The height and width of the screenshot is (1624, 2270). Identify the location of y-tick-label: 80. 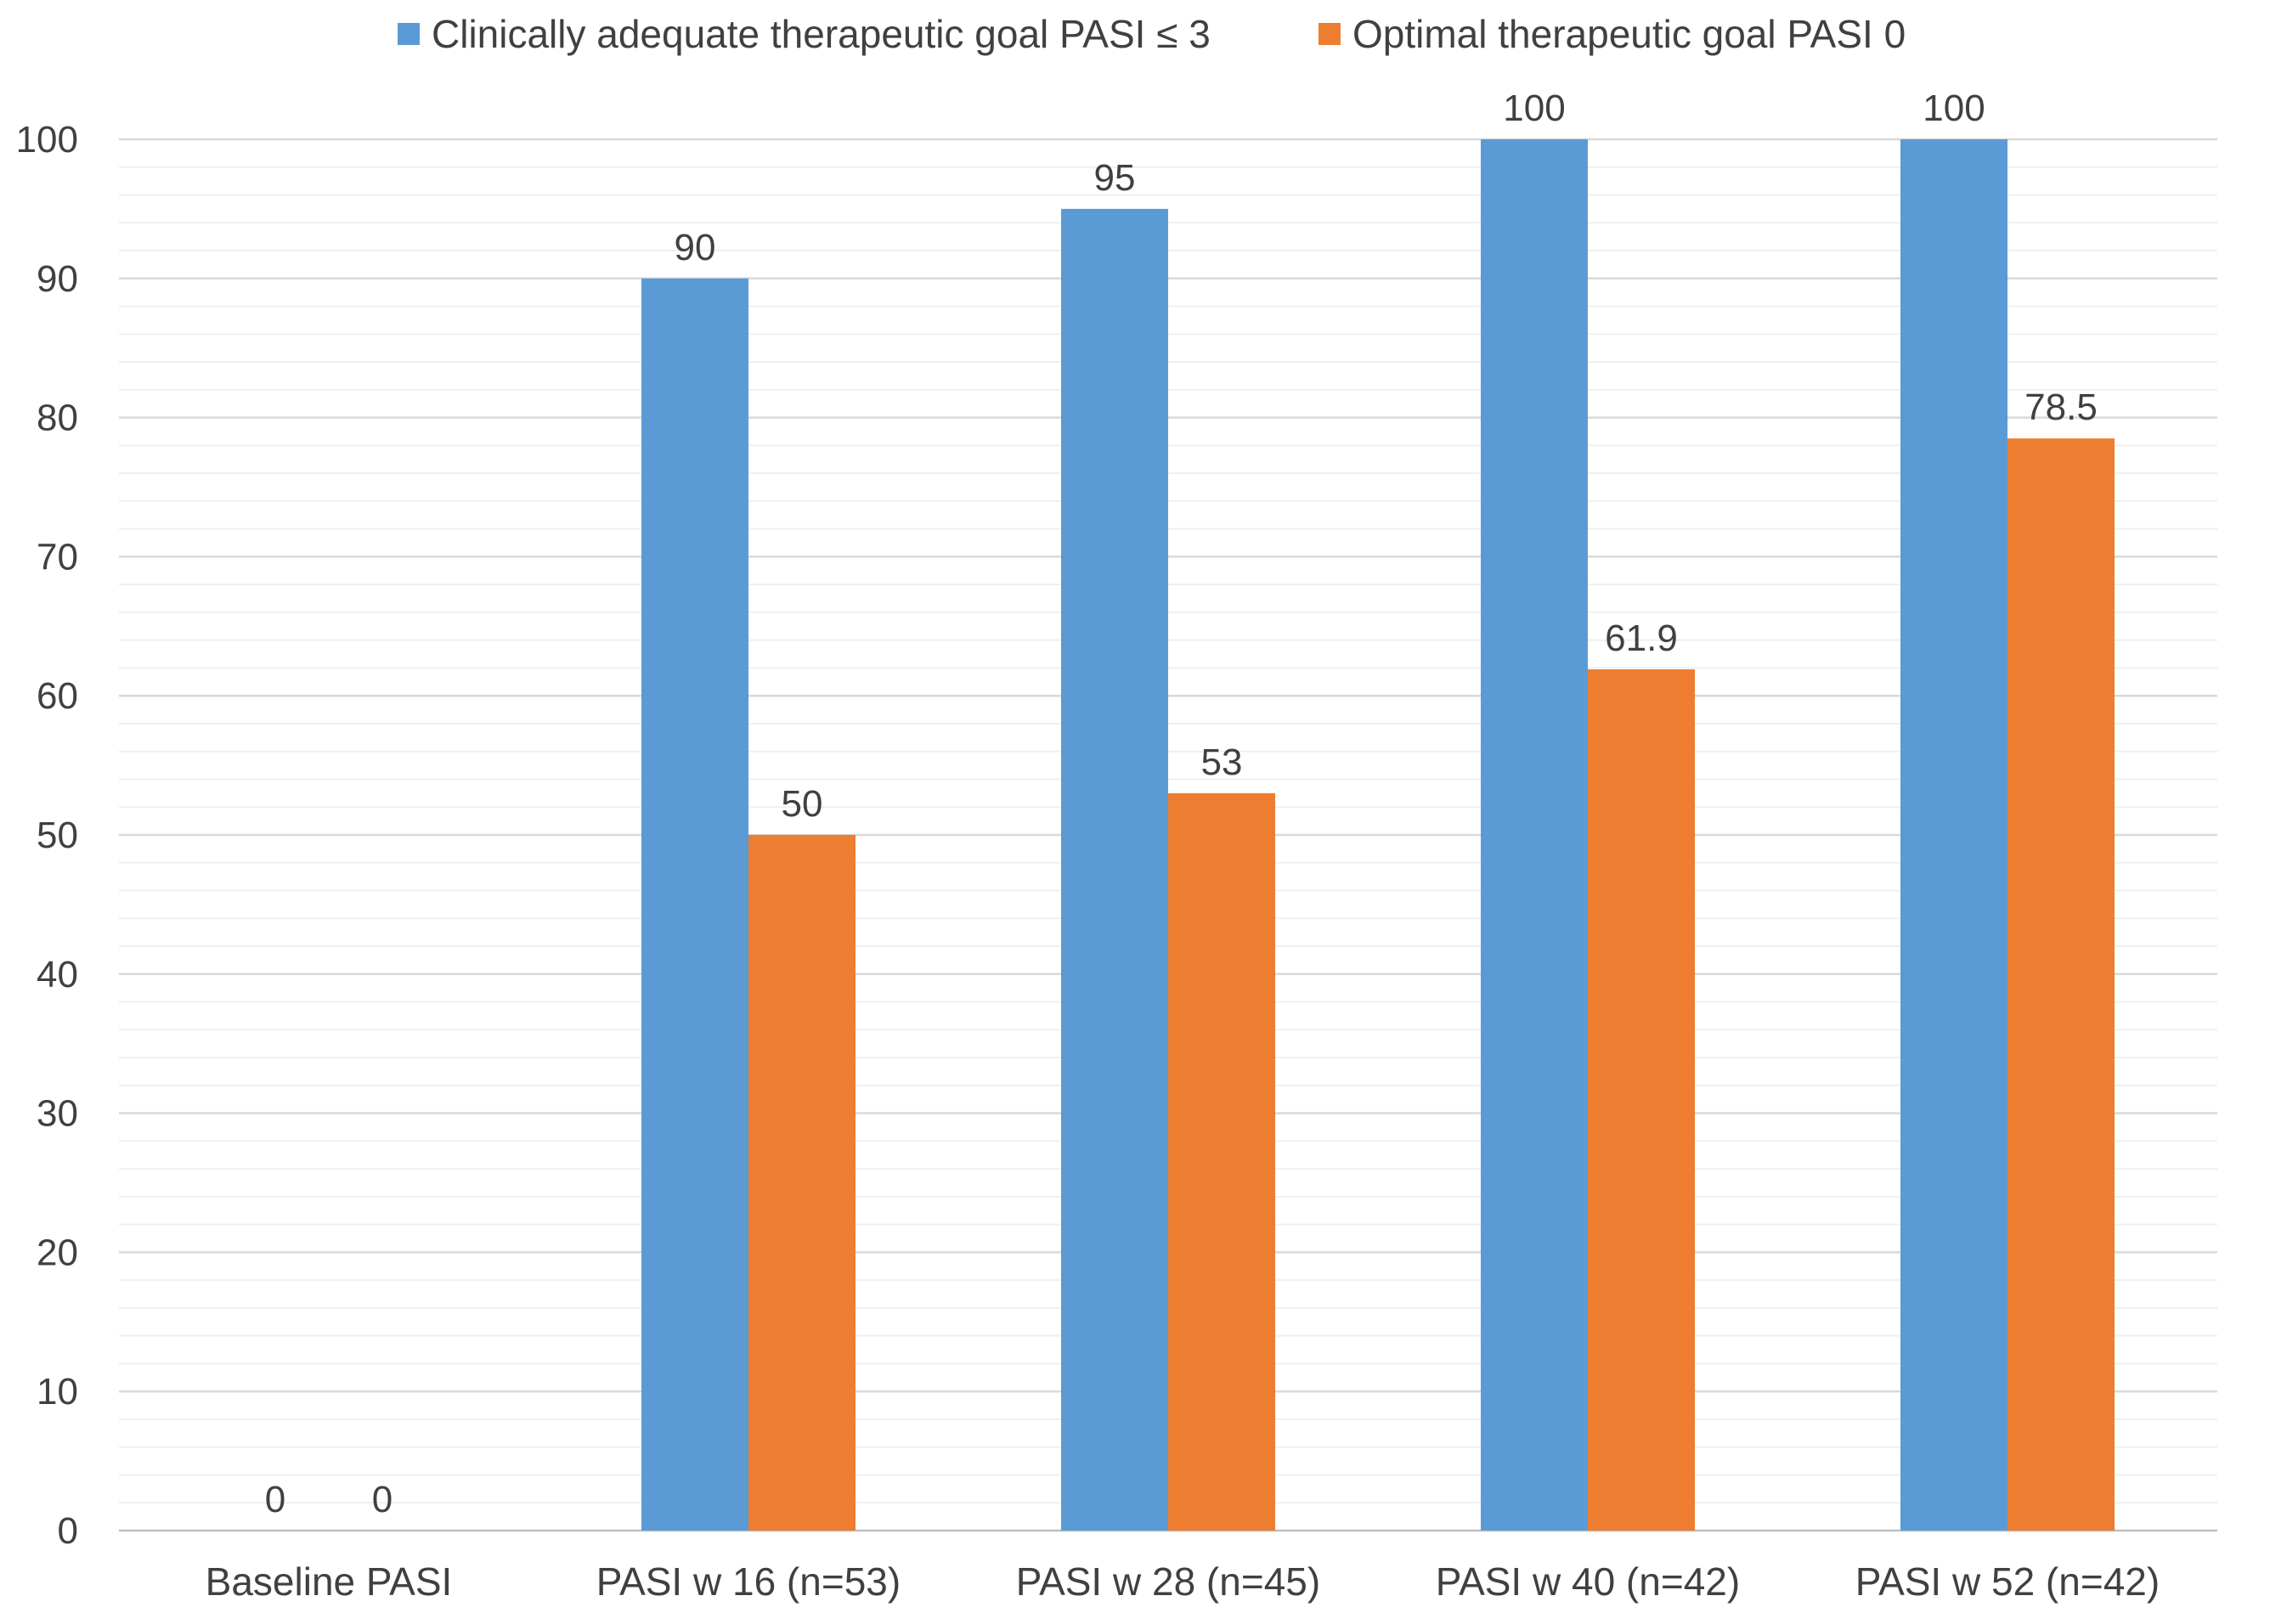
(57, 418).